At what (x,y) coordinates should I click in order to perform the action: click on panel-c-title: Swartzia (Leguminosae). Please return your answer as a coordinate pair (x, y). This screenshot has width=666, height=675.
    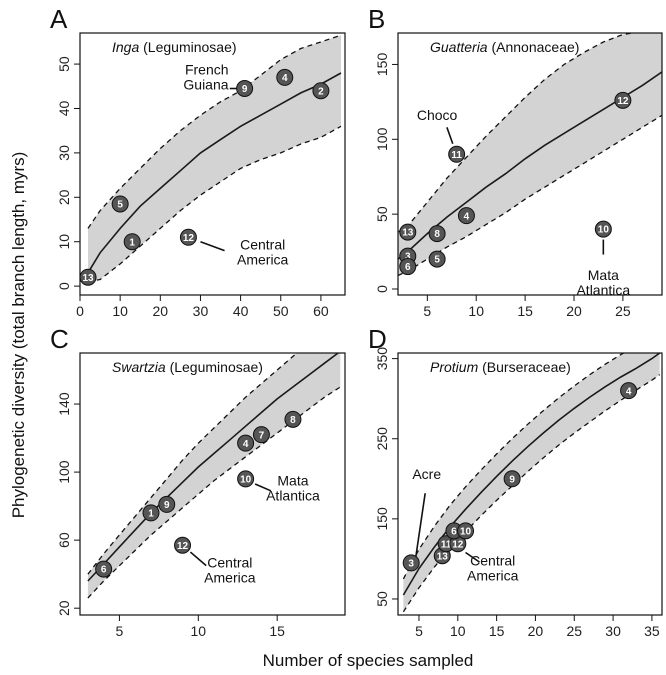
    Looking at the image, I should click on (187, 367).